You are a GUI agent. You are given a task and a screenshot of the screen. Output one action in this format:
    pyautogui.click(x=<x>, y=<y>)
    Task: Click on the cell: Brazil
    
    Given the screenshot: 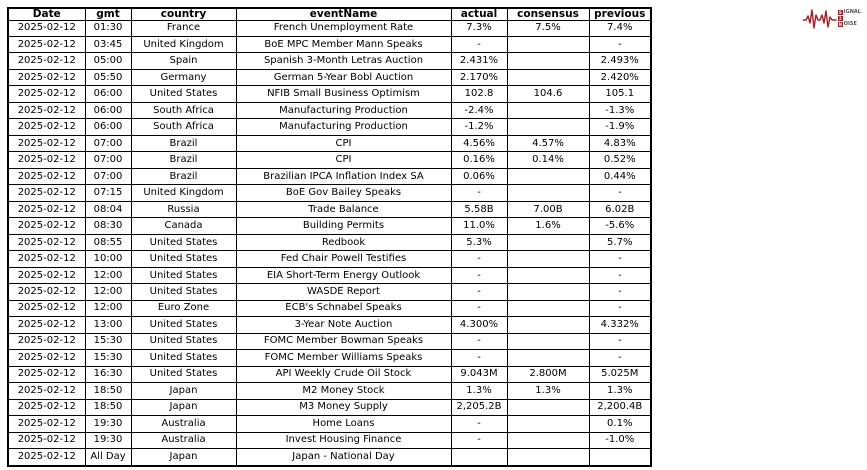 What is the action you would take?
    pyautogui.click(x=183, y=143)
    